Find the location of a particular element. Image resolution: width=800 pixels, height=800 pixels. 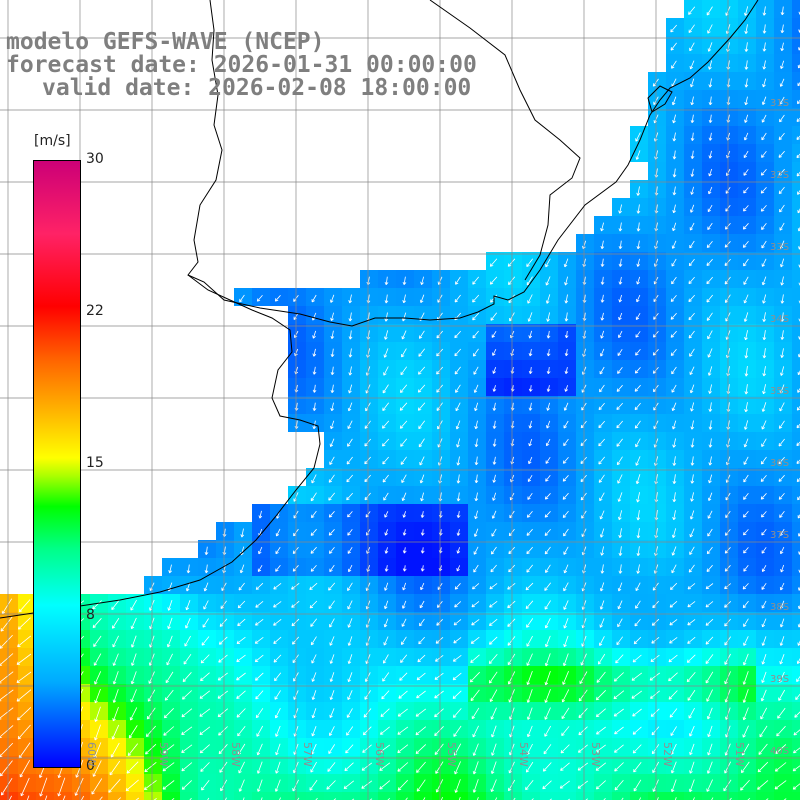

lon-label: 57W is located at coordinates (307, 754).